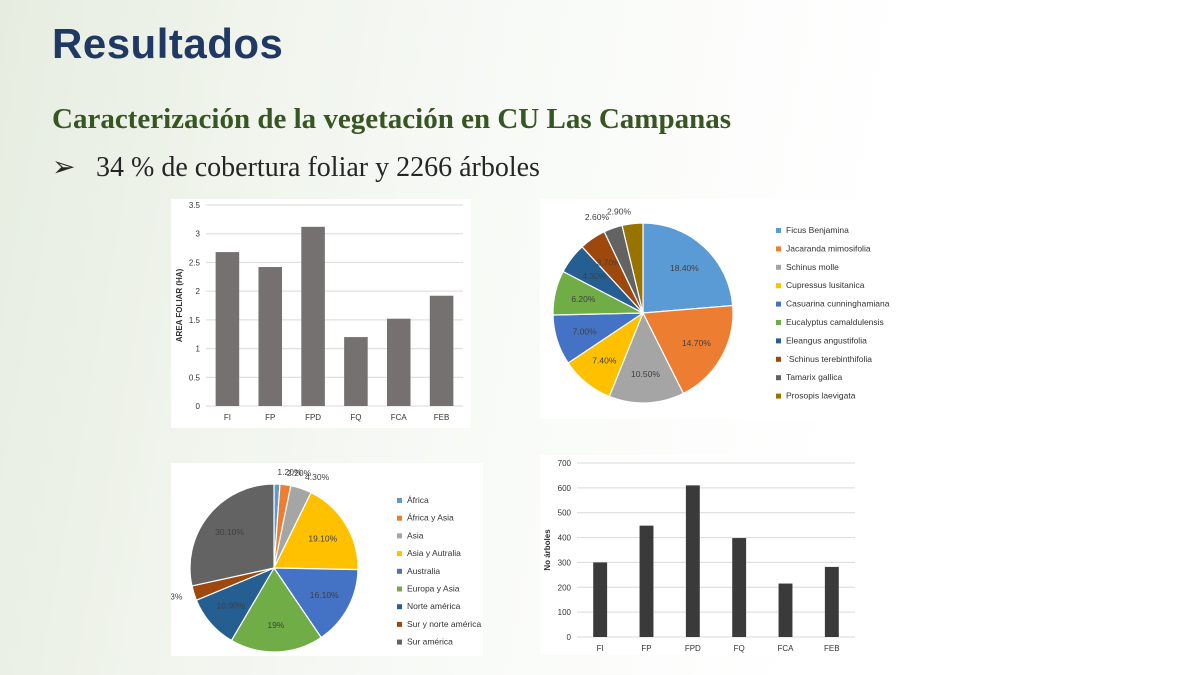  I want to click on y-tick-label: 3.5, so click(195, 205).